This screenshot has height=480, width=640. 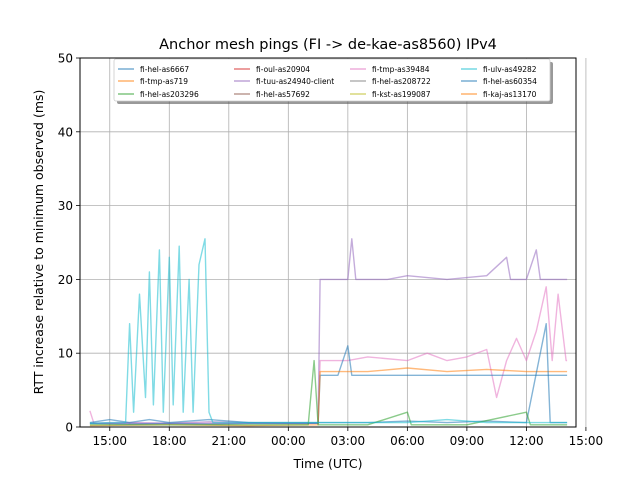 I want to click on x-tick-label: 09:00, so click(x=467, y=441).